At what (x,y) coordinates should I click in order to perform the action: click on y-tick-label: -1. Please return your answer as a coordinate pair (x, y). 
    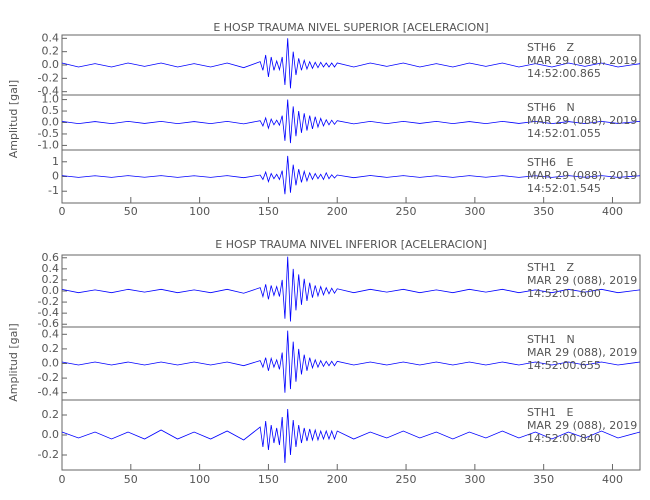
    Looking at the image, I should click on (53, 190).